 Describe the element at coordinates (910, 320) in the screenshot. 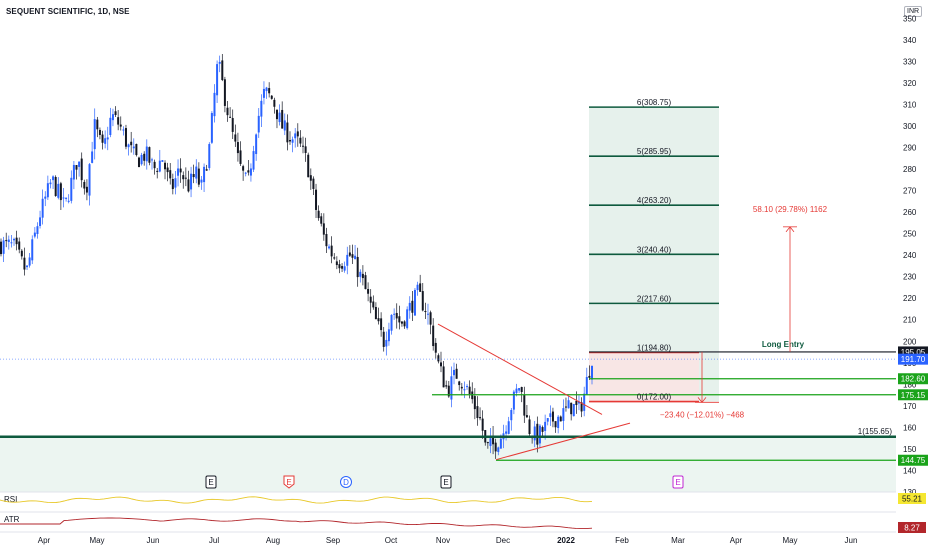

I see `y-tick-label: 210` at that location.